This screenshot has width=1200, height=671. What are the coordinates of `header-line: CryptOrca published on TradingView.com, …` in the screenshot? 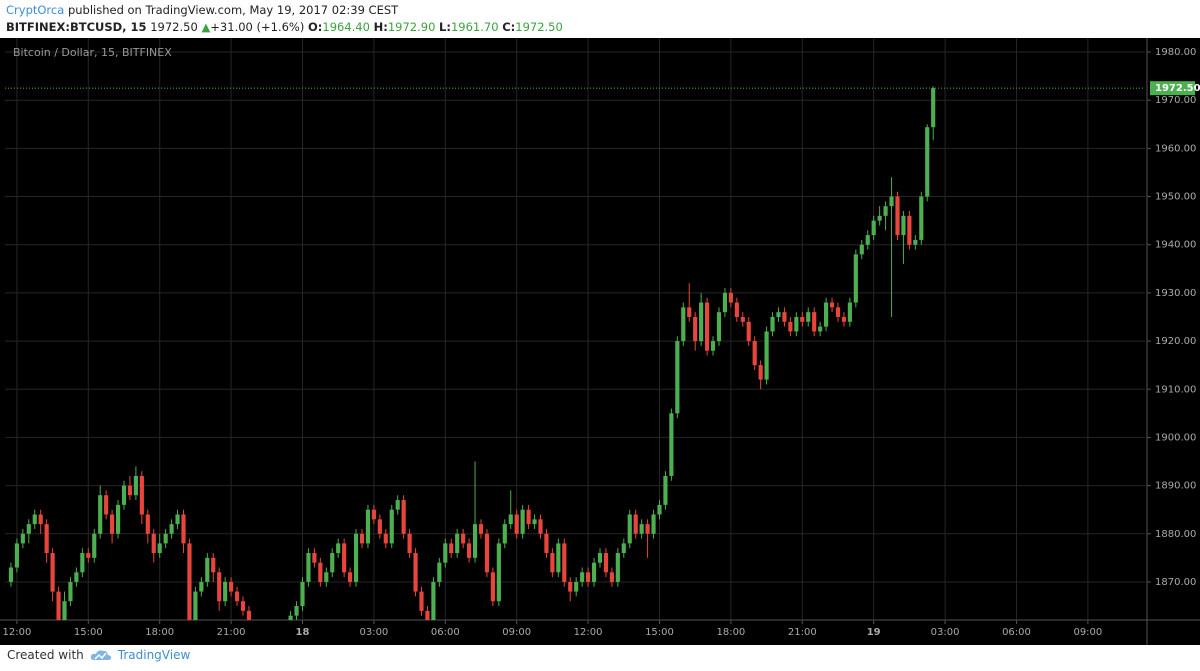 It's located at (284, 10).